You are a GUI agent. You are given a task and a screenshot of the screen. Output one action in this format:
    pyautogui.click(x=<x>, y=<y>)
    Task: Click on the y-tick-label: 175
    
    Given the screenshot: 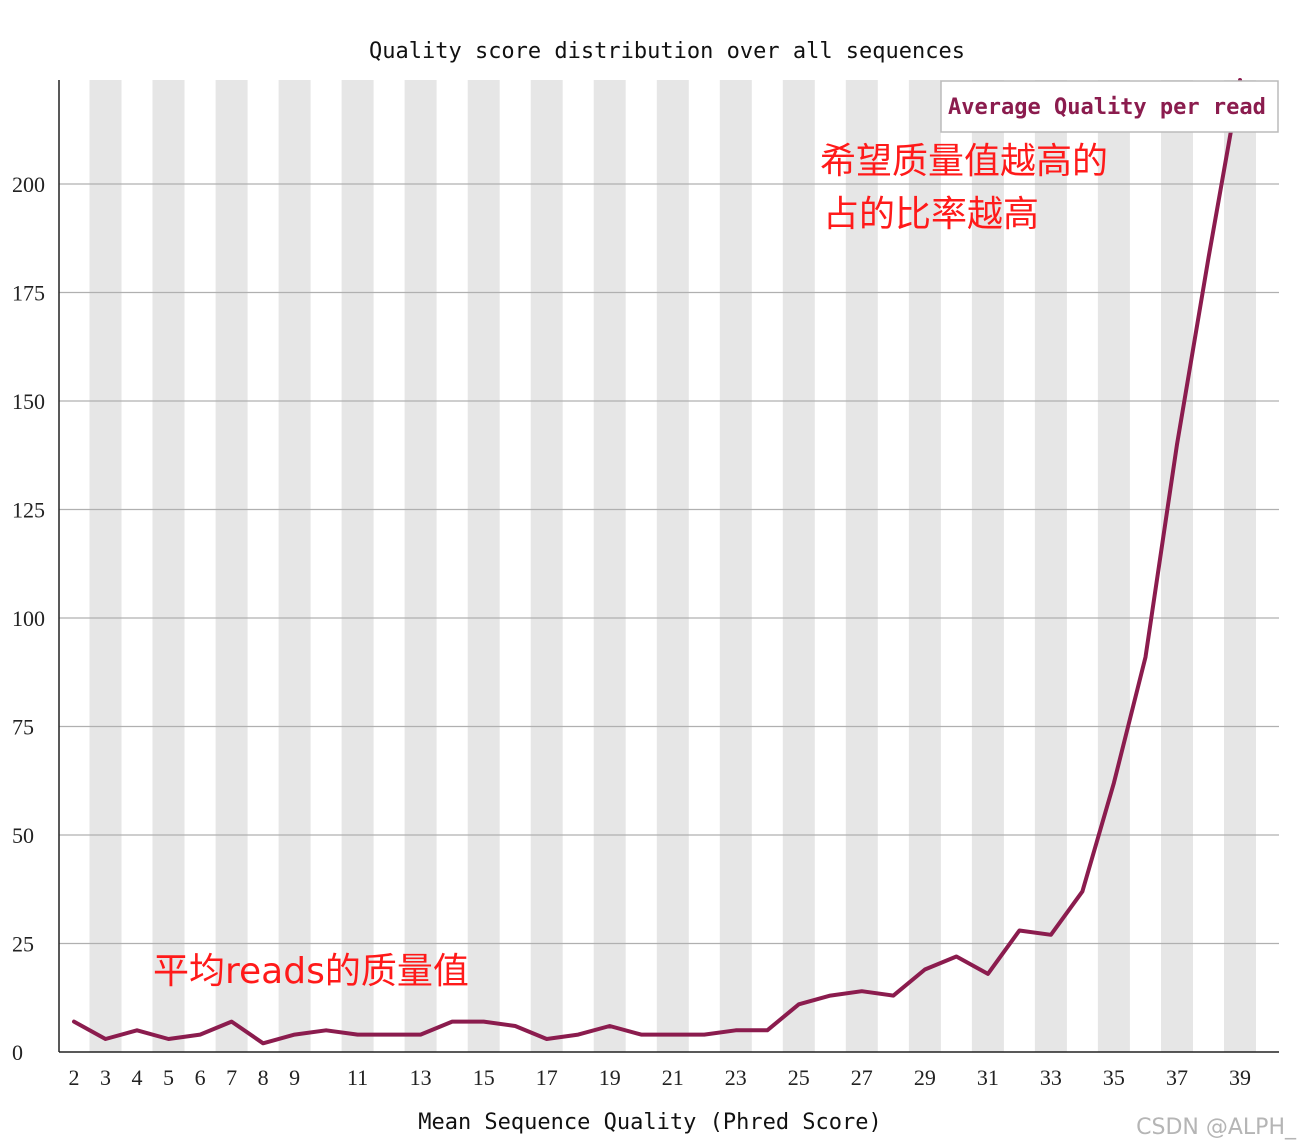 What is the action you would take?
    pyautogui.click(x=28, y=293)
    